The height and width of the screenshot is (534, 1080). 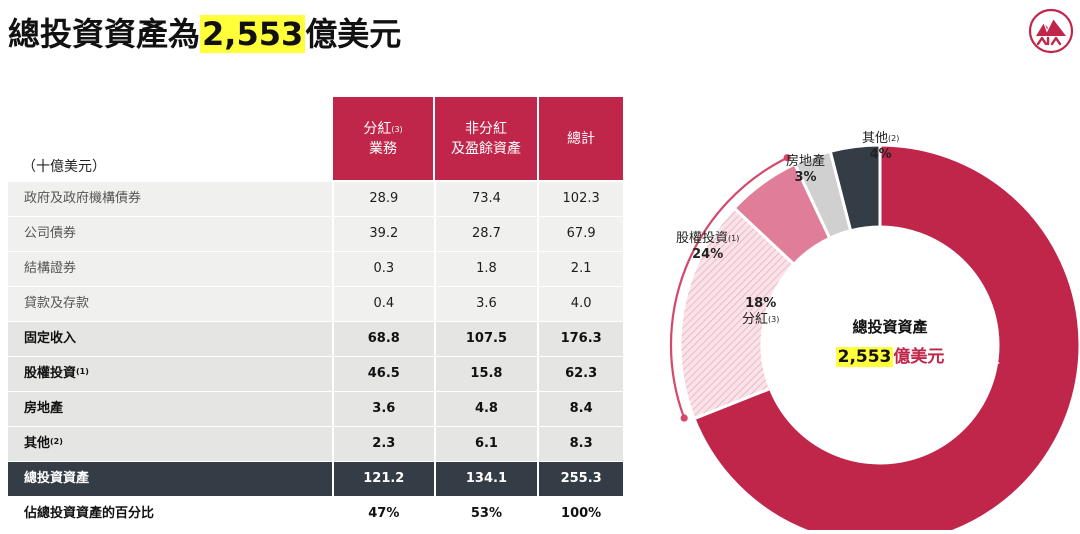 I want to click on cell-total: 176.3, so click(x=581, y=339).